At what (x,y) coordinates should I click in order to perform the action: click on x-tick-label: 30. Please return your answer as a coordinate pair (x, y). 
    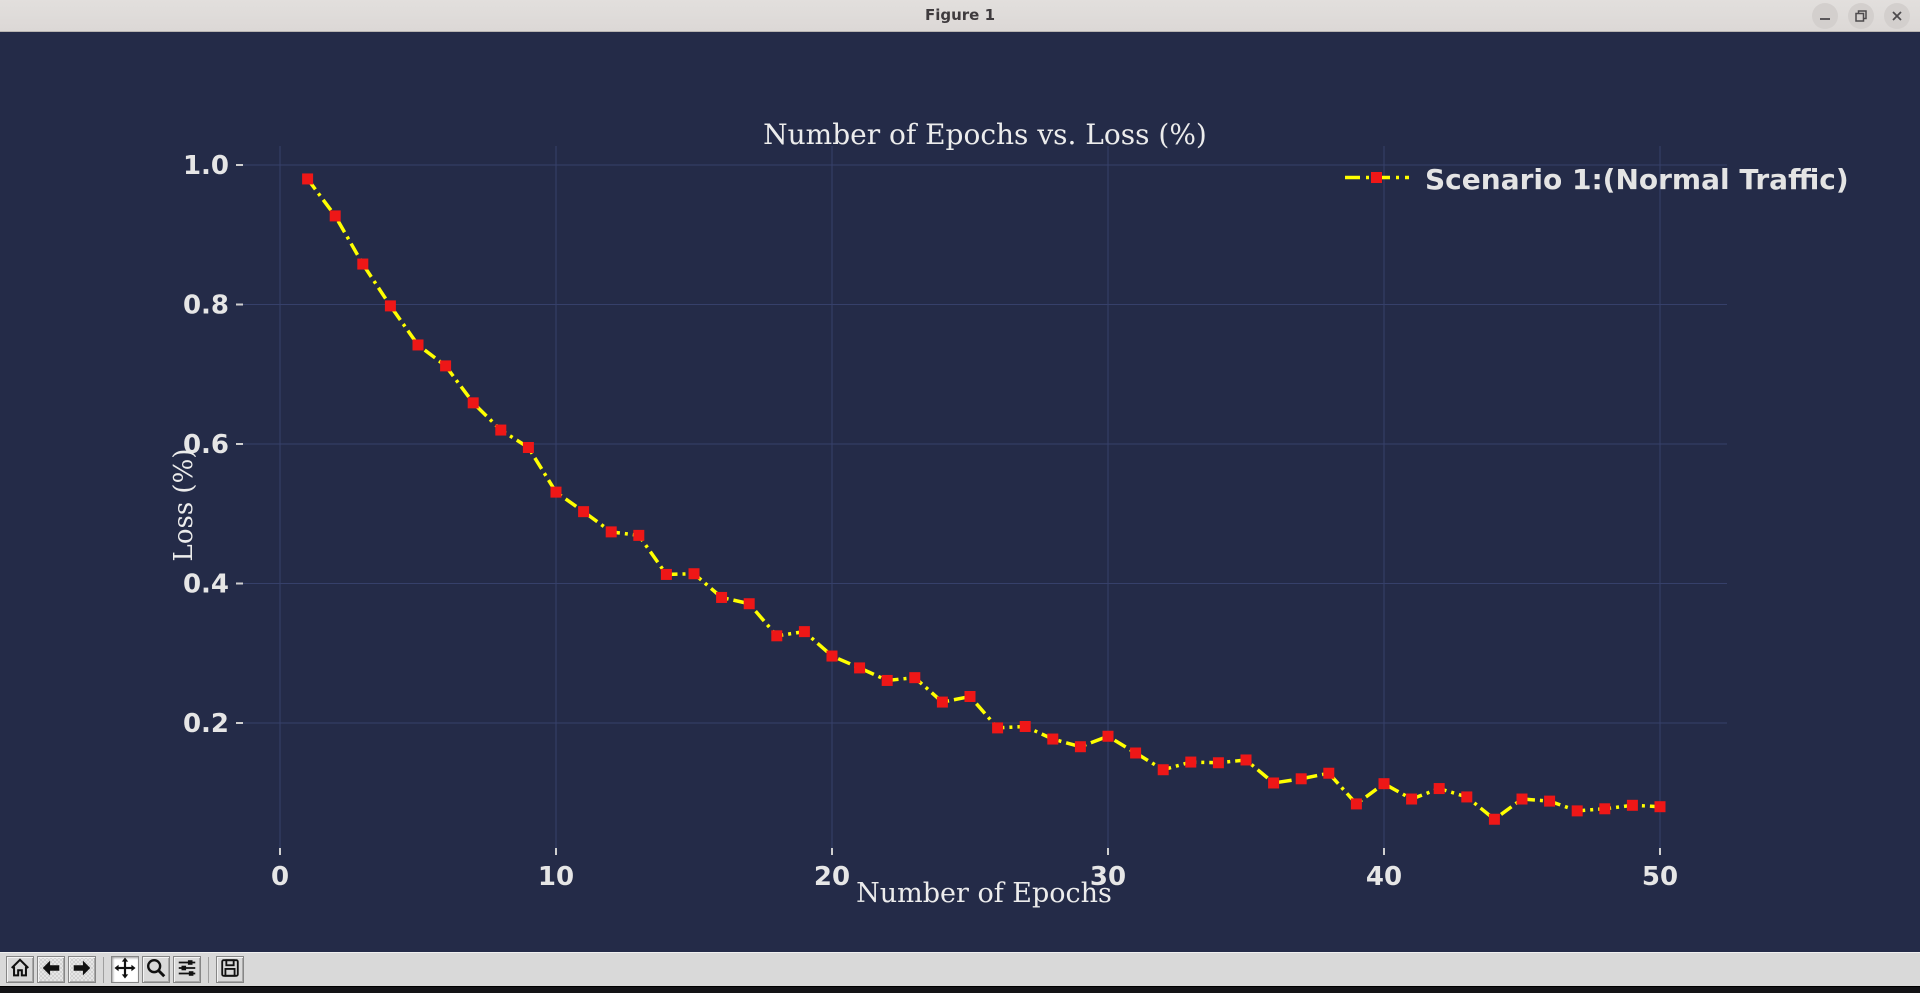
    Looking at the image, I should click on (1108, 877).